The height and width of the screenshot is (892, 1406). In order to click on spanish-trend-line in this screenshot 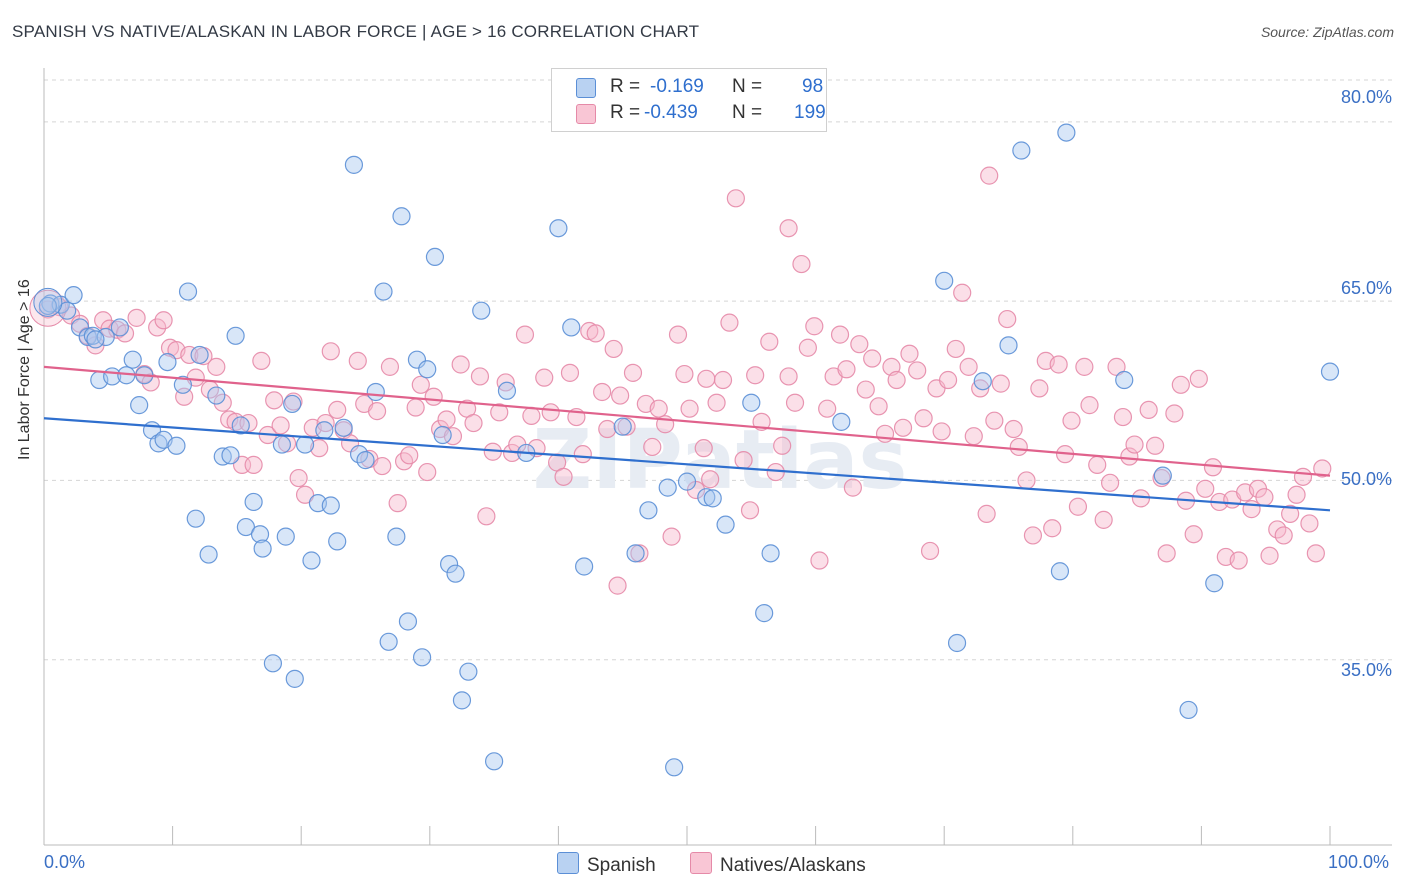, I will do `click(687, 464)`.